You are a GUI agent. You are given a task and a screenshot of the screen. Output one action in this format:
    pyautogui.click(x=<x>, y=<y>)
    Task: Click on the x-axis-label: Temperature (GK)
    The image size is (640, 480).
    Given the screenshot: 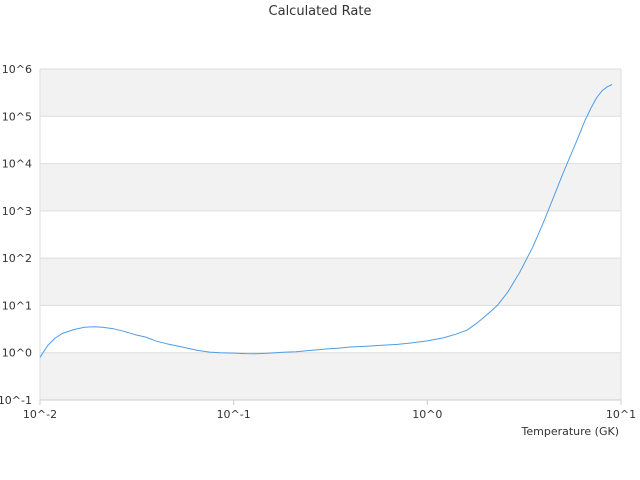 What is the action you would take?
    pyautogui.click(x=570, y=431)
    